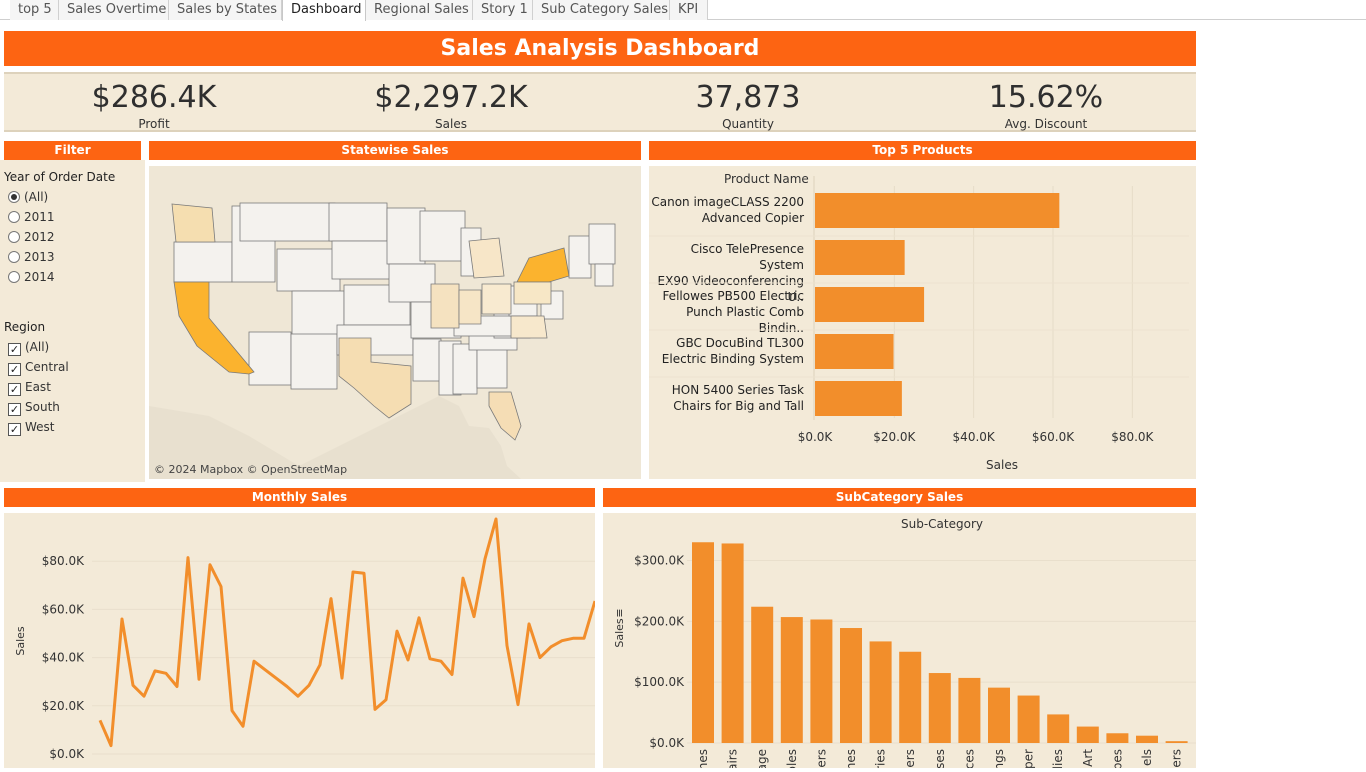  What do you see at coordinates (31, 257) in the screenshot?
I see `year-option-2013: 2013` at bounding box center [31, 257].